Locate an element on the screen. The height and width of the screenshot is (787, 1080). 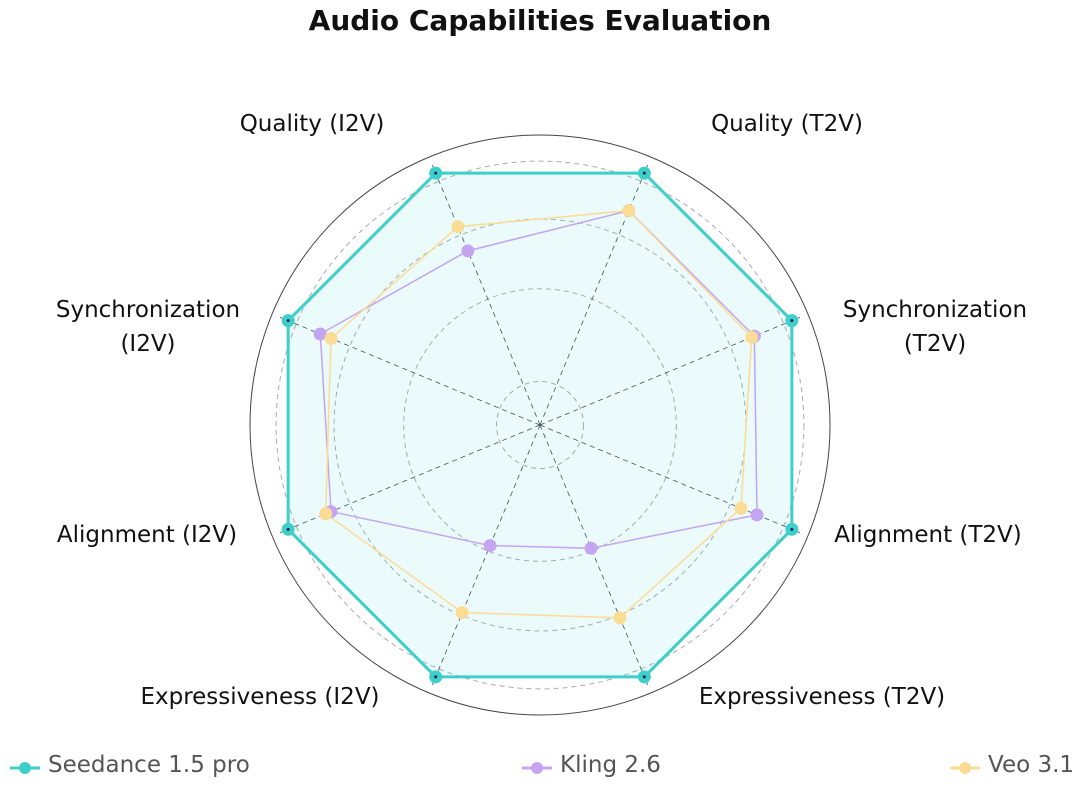
axis-label: Alignment (T2V) is located at coordinates (928, 535).